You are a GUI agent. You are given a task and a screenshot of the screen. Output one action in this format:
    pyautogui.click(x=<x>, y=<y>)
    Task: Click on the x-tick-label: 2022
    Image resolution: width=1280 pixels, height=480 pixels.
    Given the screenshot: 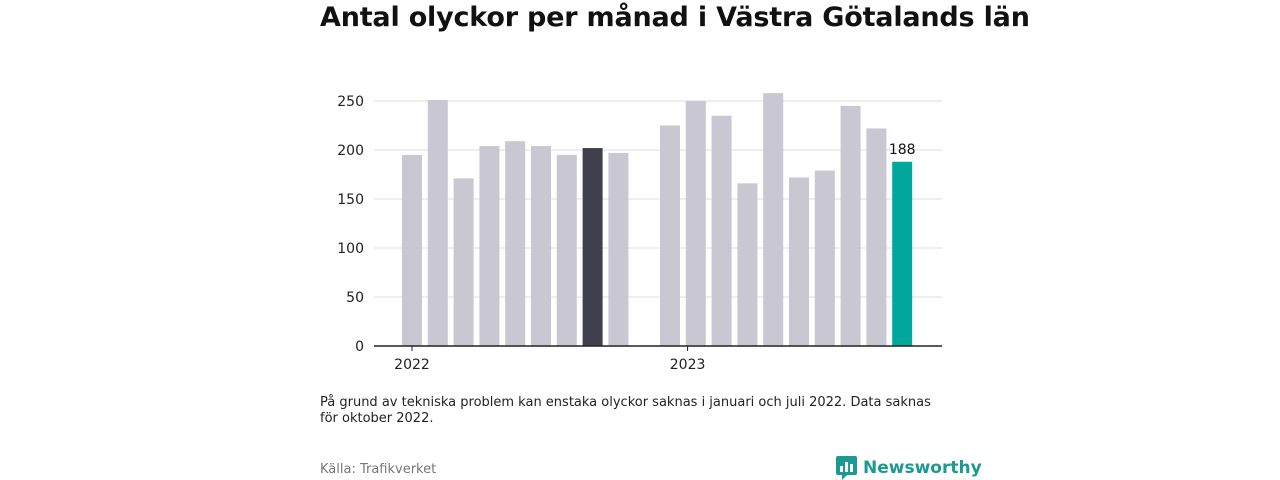 What is the action you would take?
    pyautogui.click(x=412, y=365)
    